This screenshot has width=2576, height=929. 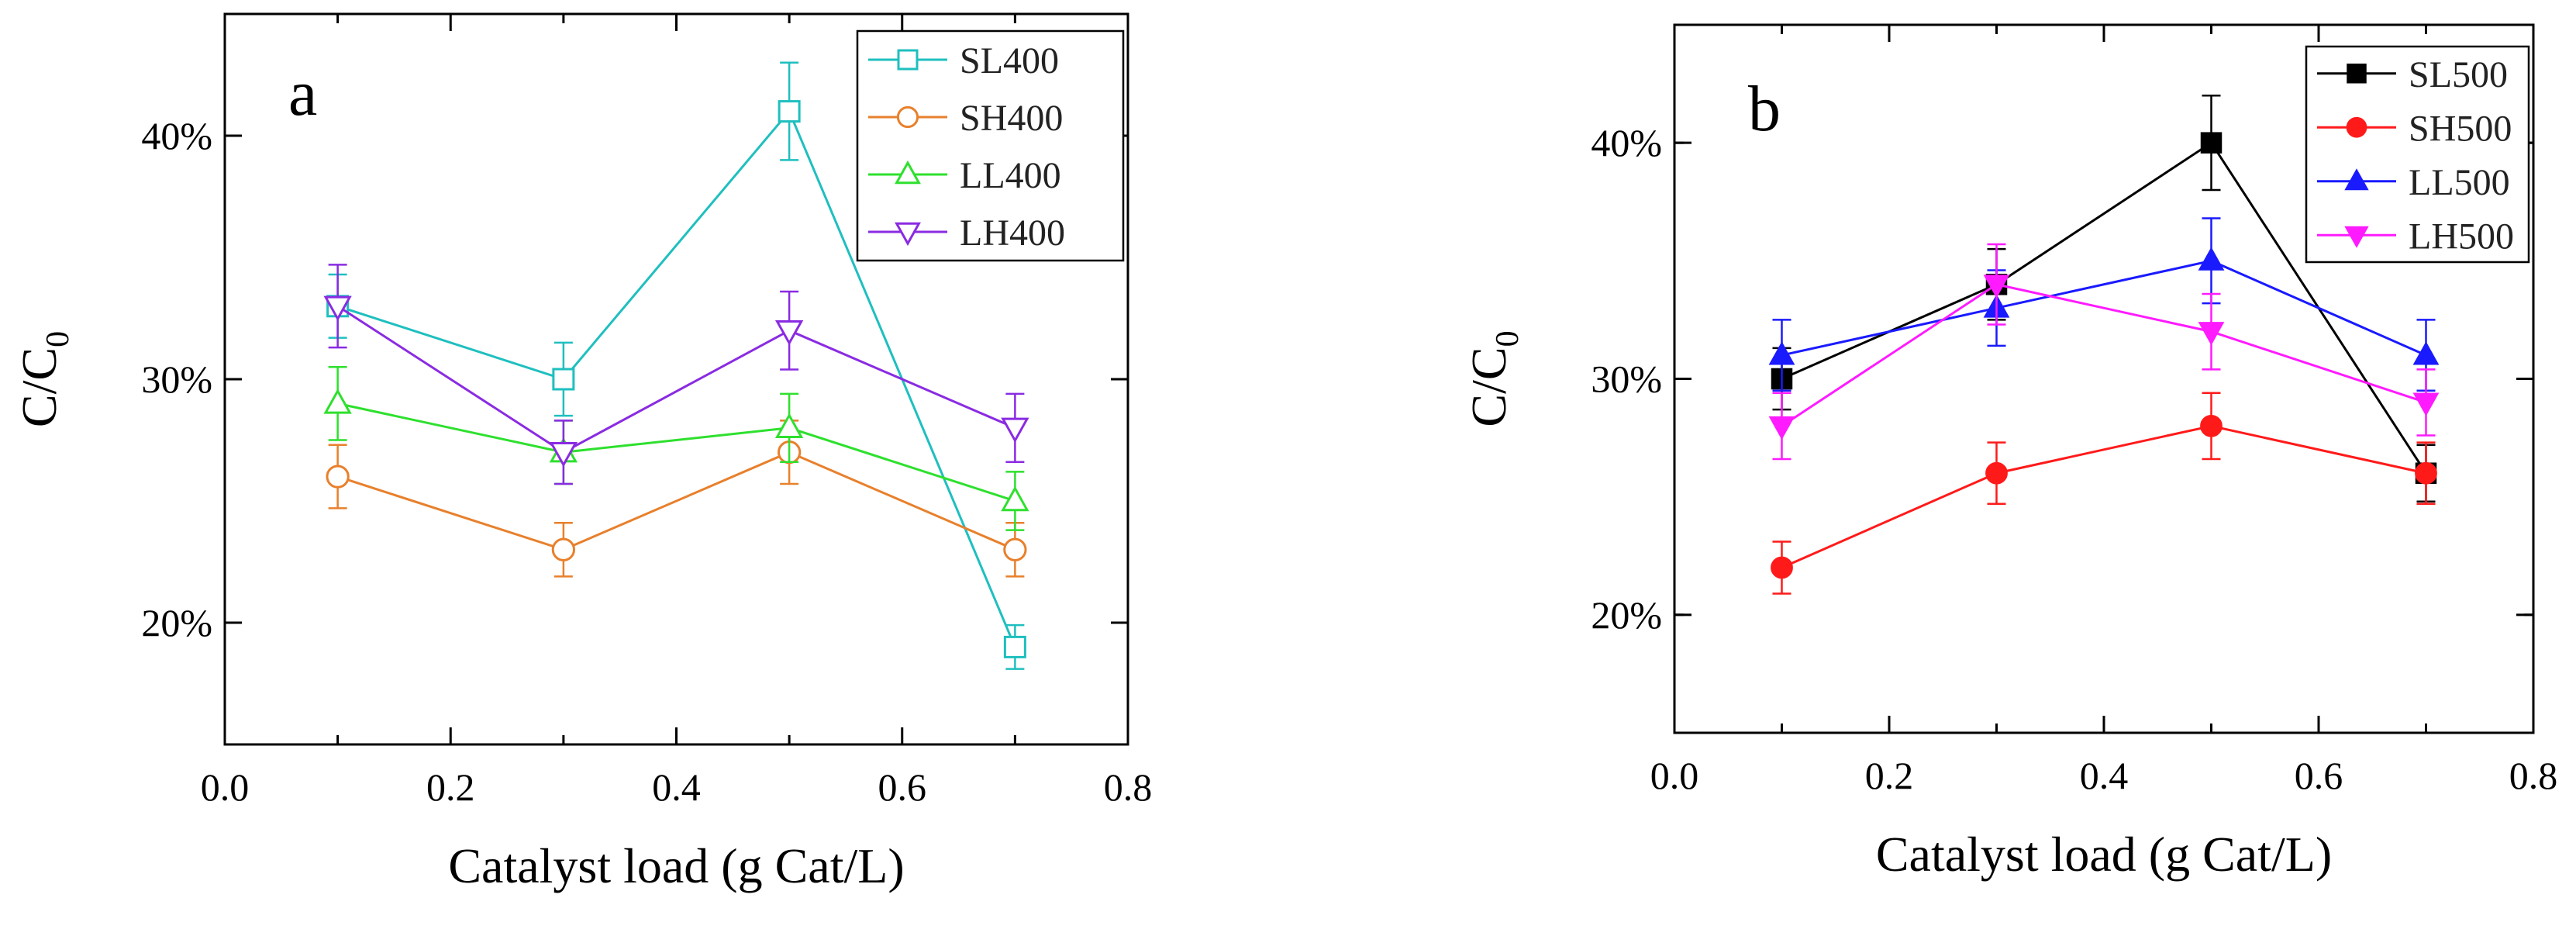 What do you see at coordinates (2460, 128) in the screenshot?
I see `legend-label: SH500` at bounding box center [2460, 128].